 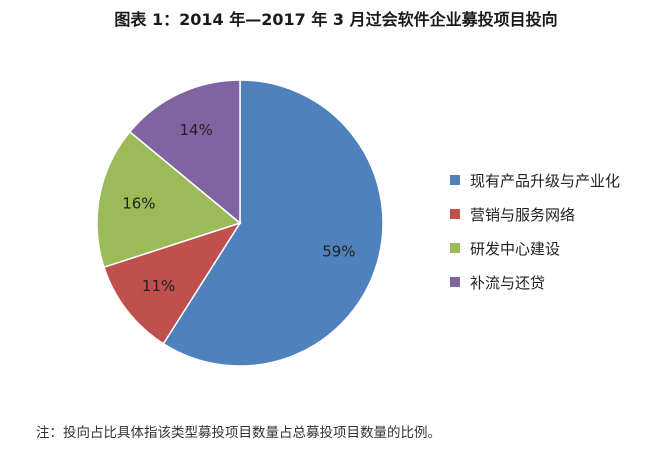 I want to click on legend-label: 营销与服务网络, so click(x=523, y=214).